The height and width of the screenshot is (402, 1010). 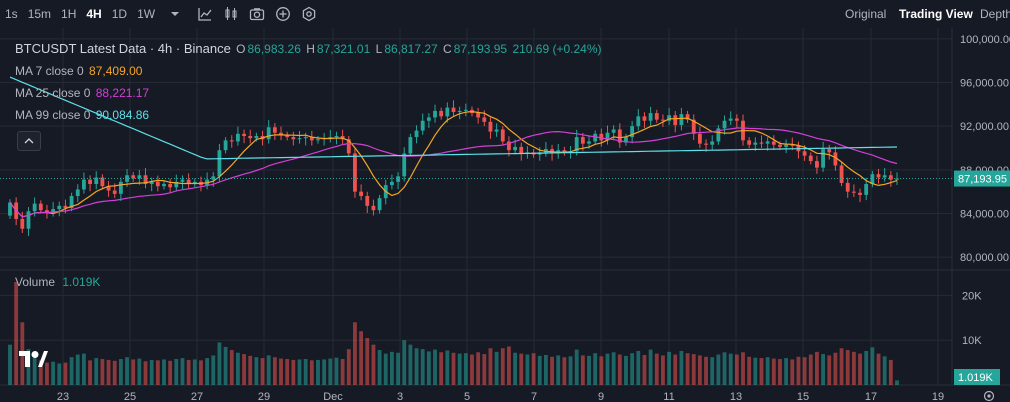 What do you see at coordinates (119, 14) in the screenshot?
I see `timeframe-1d-button: 1D` at bounding box center [119, 14].